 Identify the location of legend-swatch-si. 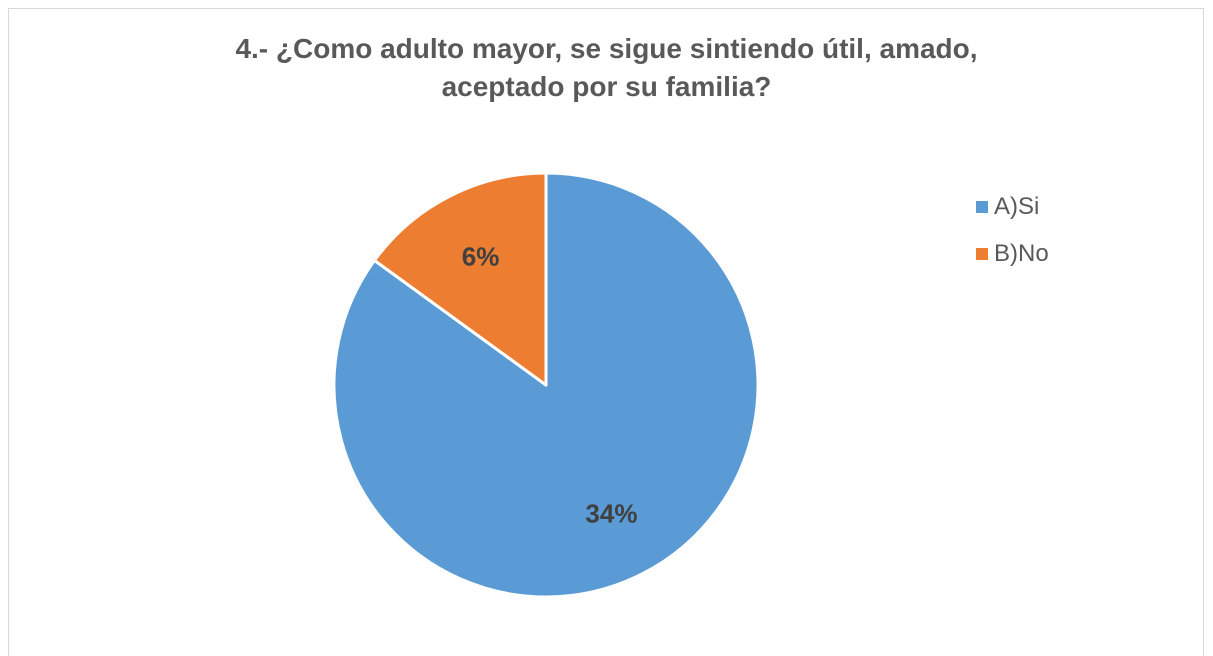
(982, 207).